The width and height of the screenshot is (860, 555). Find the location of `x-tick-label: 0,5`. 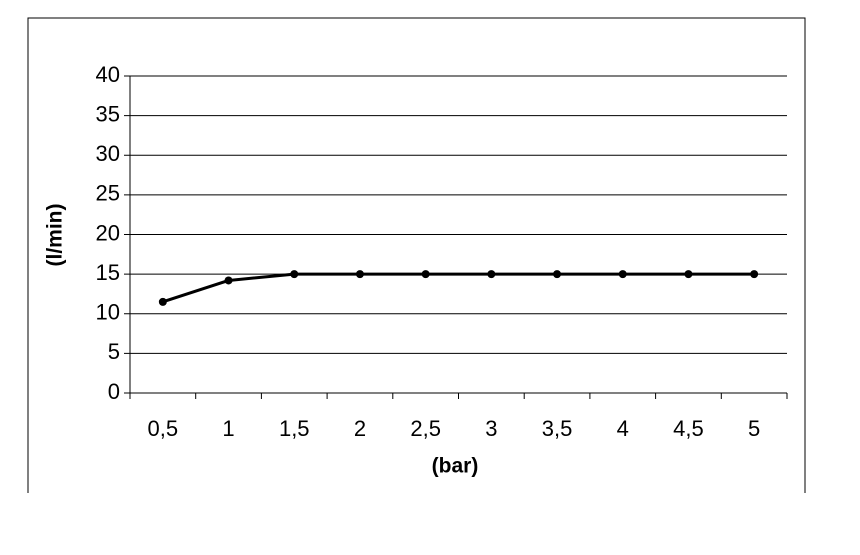

x-tick-label: 0,5 is located at coordinates (163, 428).